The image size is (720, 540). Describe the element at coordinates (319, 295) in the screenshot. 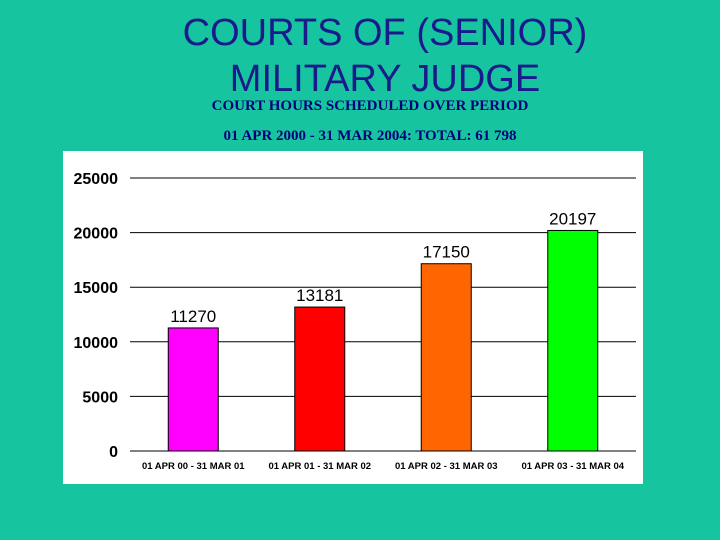

I see `data-label: 13181` at that location.